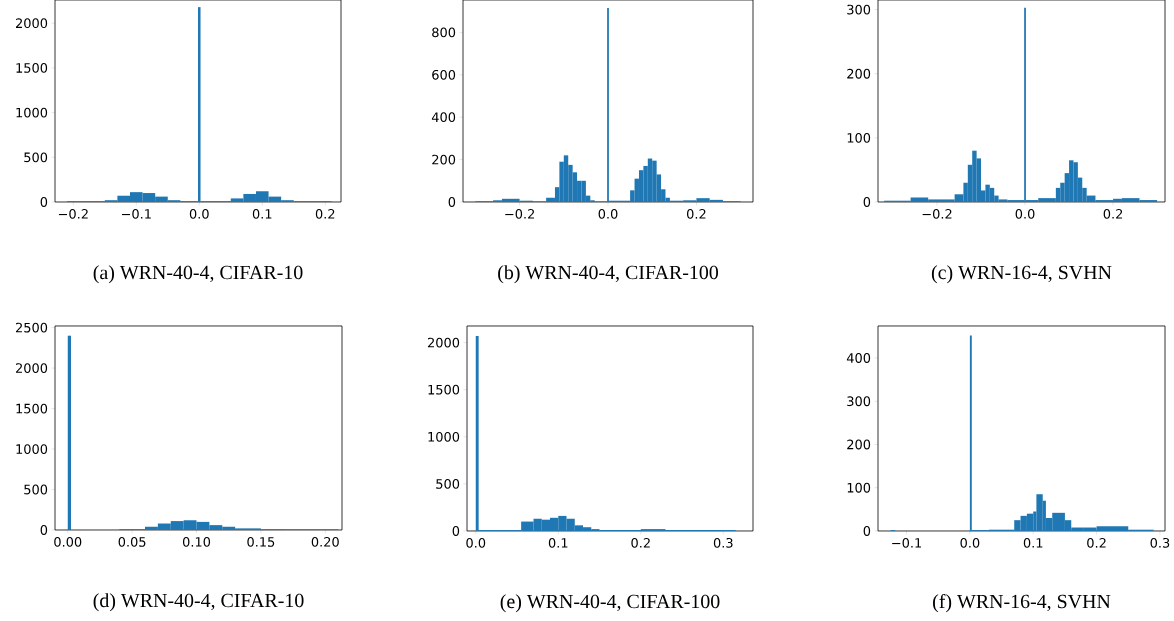  Describe the element at coordinates (608, 274) in the screenshot. I see `text: (b) WRN-40-4, CIFAR-100` at that location.